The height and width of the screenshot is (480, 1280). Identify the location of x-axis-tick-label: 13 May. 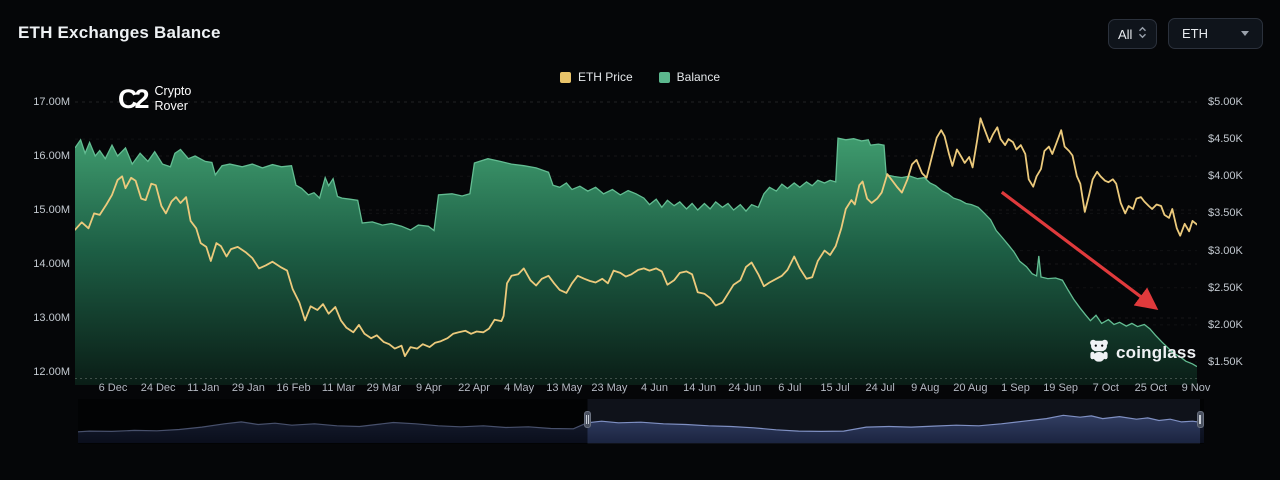
(564, 388).